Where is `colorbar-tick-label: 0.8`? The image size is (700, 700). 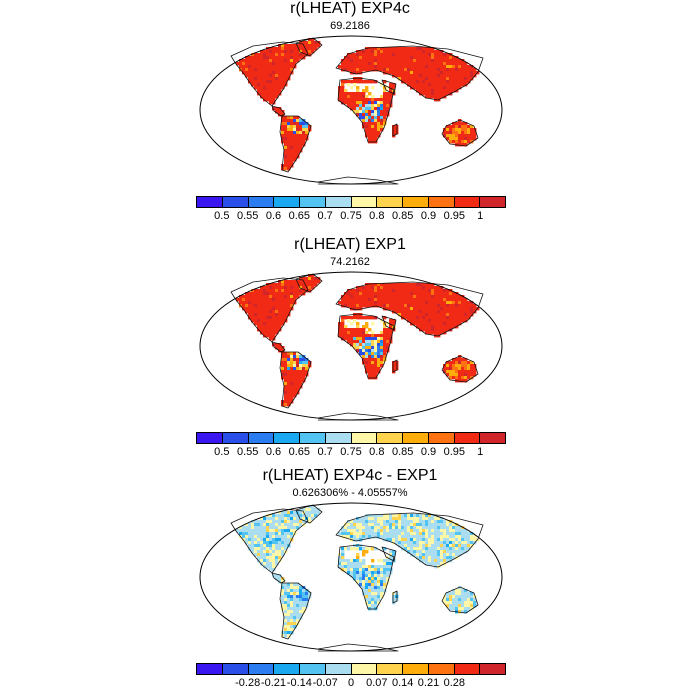 colorbar-tick-label: 0.8 is located at coordinates (377, 216).